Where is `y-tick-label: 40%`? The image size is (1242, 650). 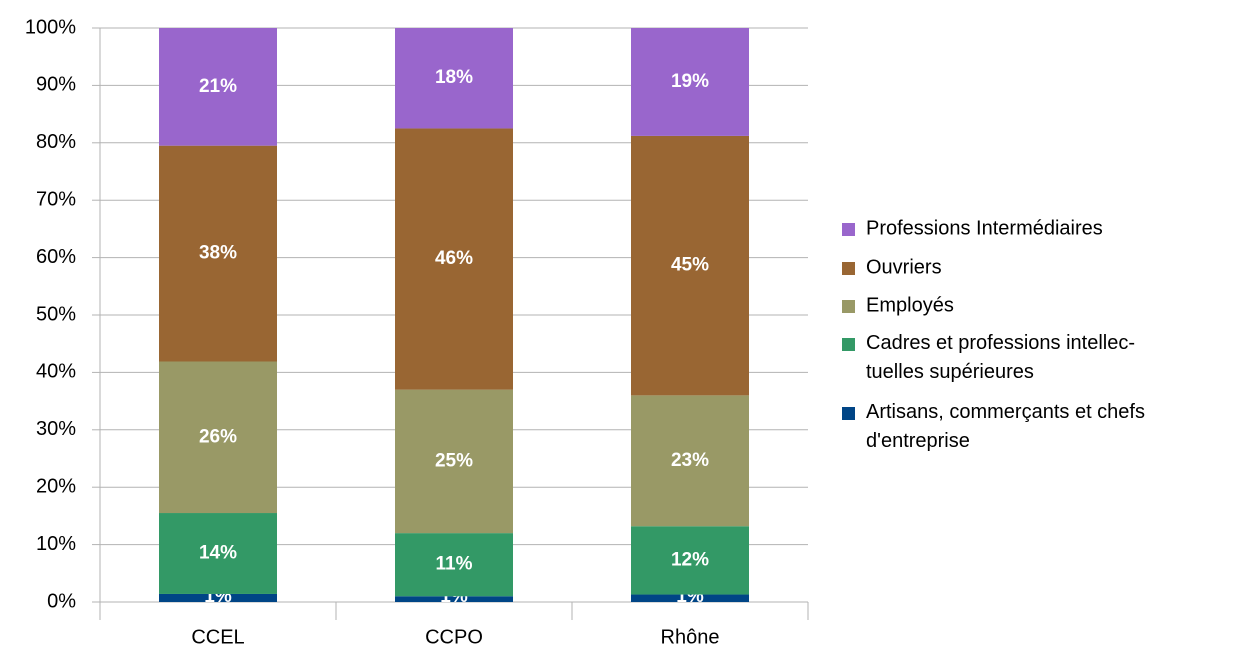 y-tick-label: 40% is located at coordinates (56, 372).